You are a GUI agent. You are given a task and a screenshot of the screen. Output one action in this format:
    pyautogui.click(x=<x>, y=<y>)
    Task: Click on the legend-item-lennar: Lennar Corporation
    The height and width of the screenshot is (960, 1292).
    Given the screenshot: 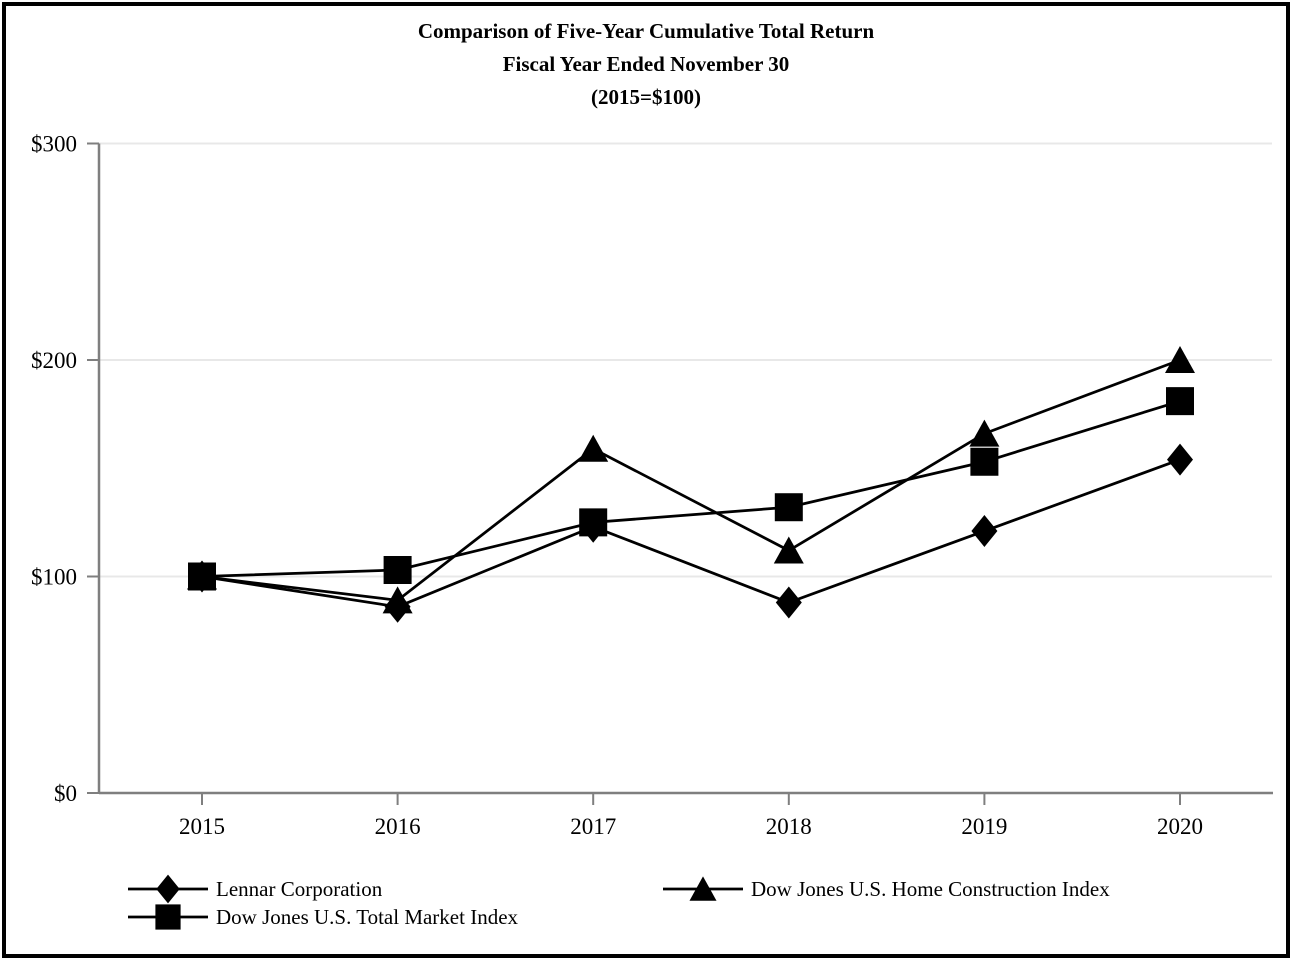 What is the action you would take?
    pyautogui.click(x=255, y=889)
    